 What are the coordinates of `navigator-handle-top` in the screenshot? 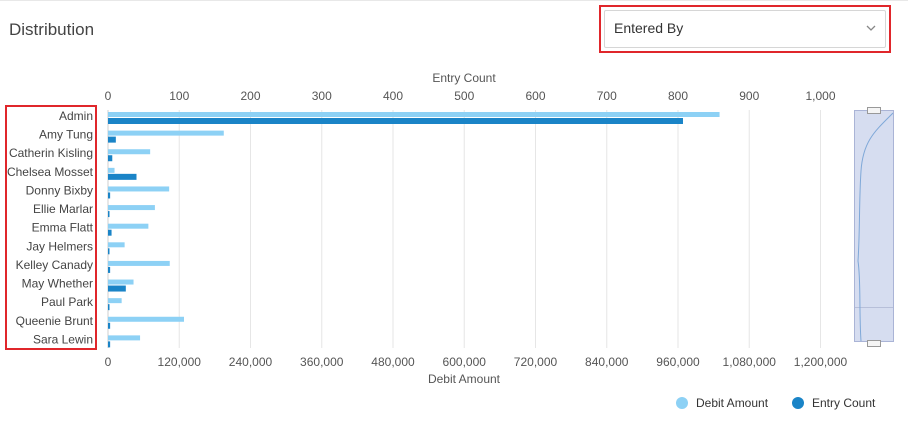 It's located at (874, 110).